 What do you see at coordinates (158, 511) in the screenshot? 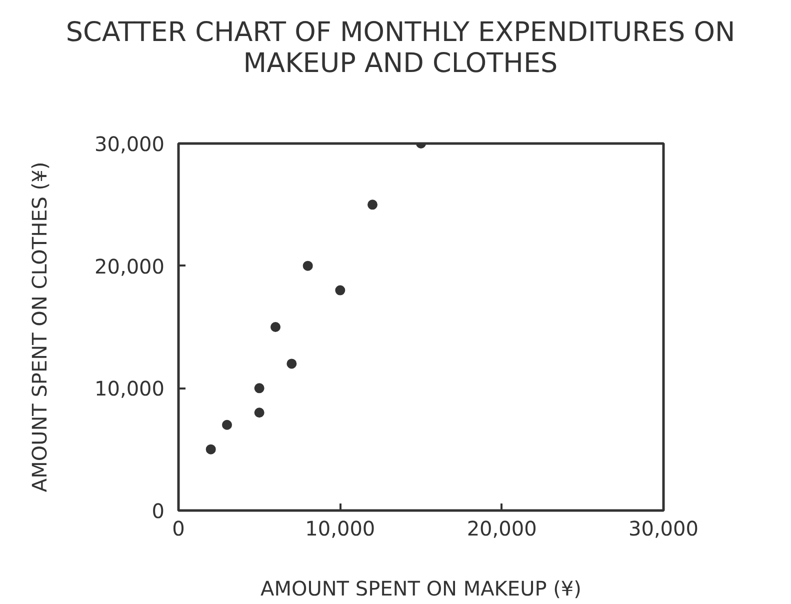
I see `y-tick-label: 0` at bounding box center [158, 511].